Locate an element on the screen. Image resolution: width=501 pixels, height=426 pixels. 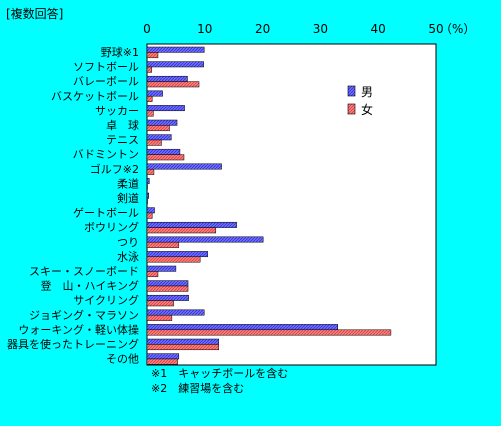
x-tick-label: 0 is located at coordinates (147, 29).